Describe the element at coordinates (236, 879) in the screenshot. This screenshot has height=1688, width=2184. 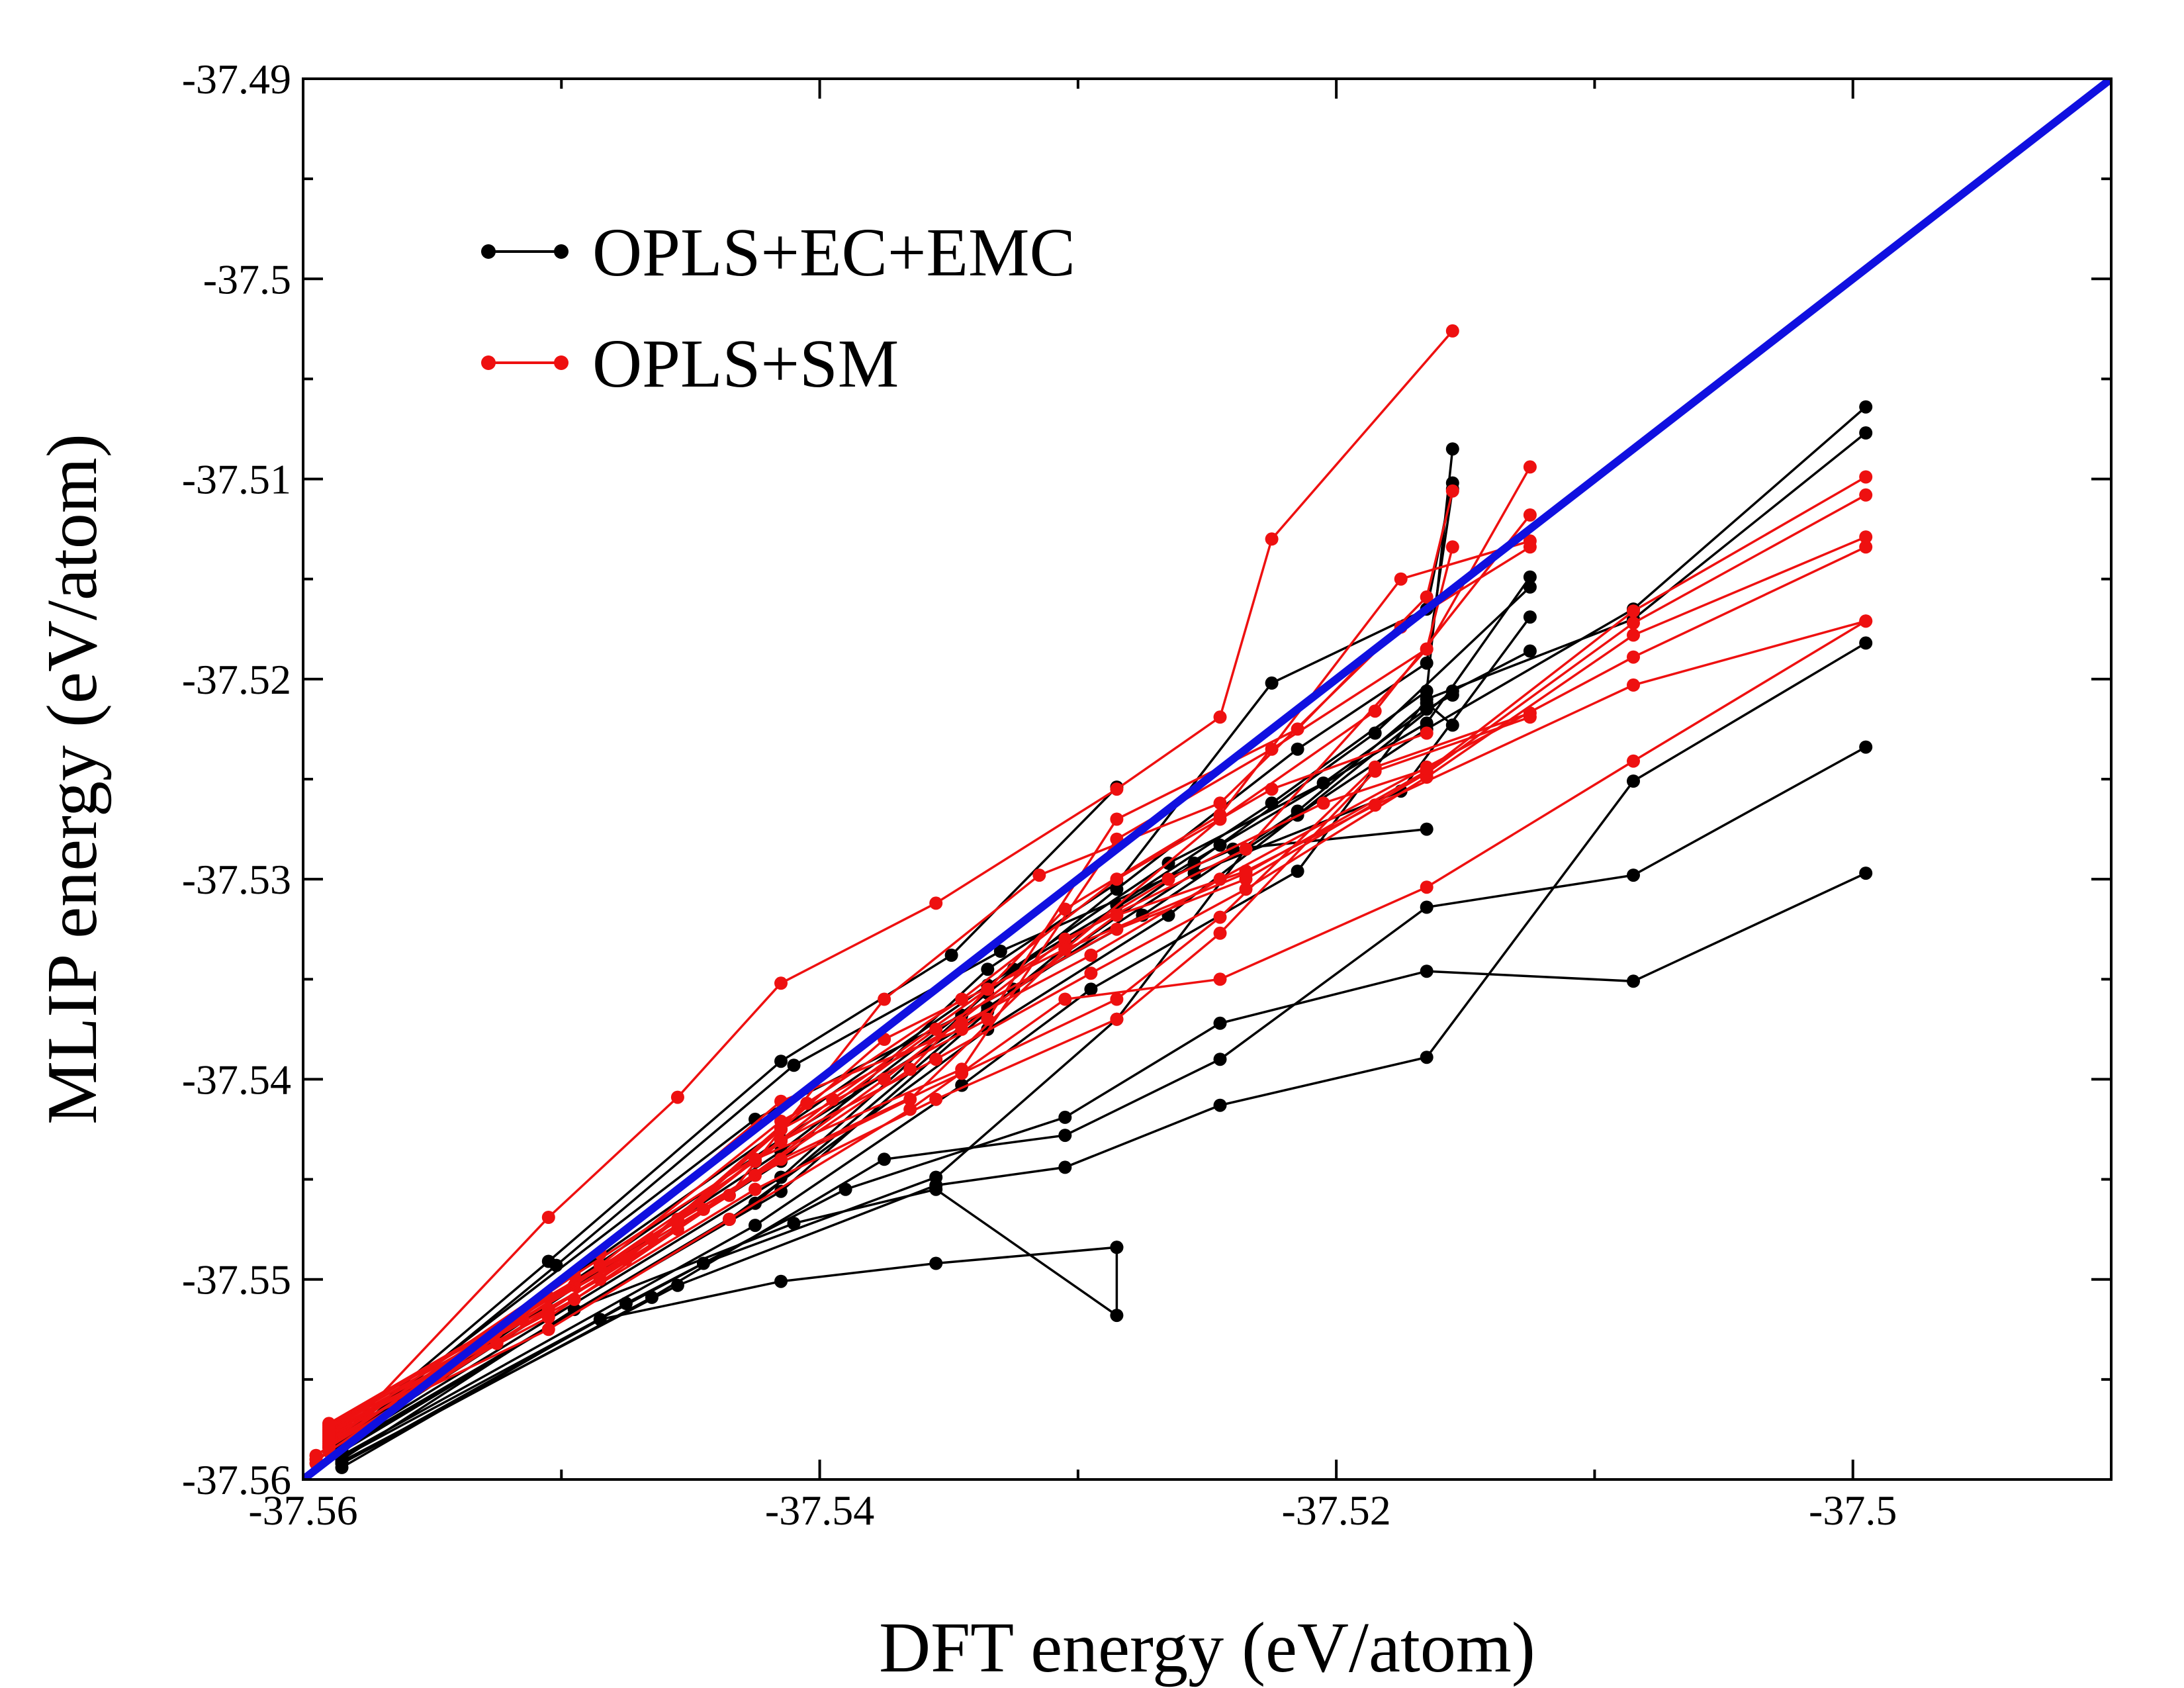
I see `y-tick-label: -37.53` at that location.